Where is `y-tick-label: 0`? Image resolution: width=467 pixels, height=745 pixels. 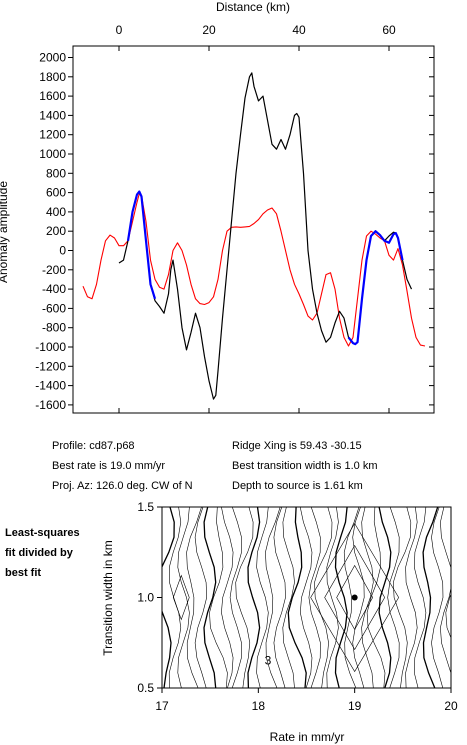
y-tick-label: 0 is located at coordinates (62, 251).